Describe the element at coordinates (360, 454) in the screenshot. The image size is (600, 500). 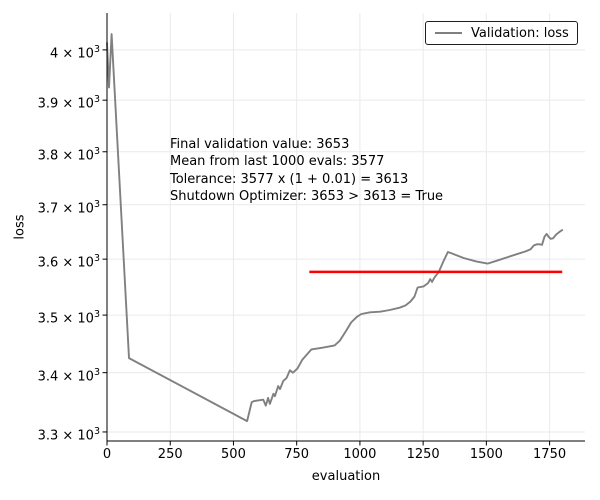
I see `x-tick-label: 1000` at that location.